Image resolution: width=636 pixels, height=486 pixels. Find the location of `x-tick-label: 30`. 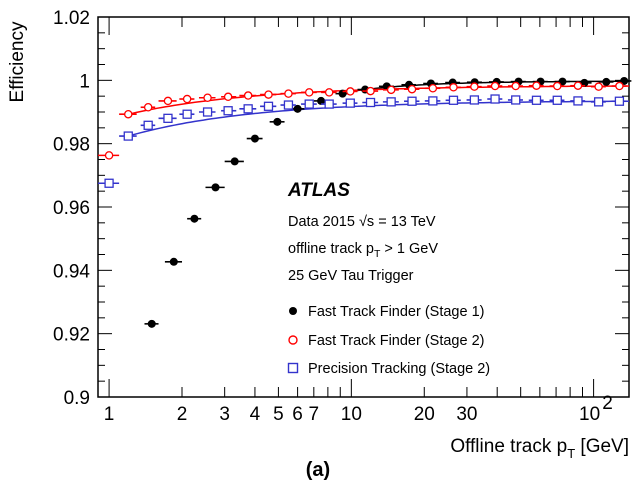

x-tick-label: 30 is located at coordinates (466, 414).